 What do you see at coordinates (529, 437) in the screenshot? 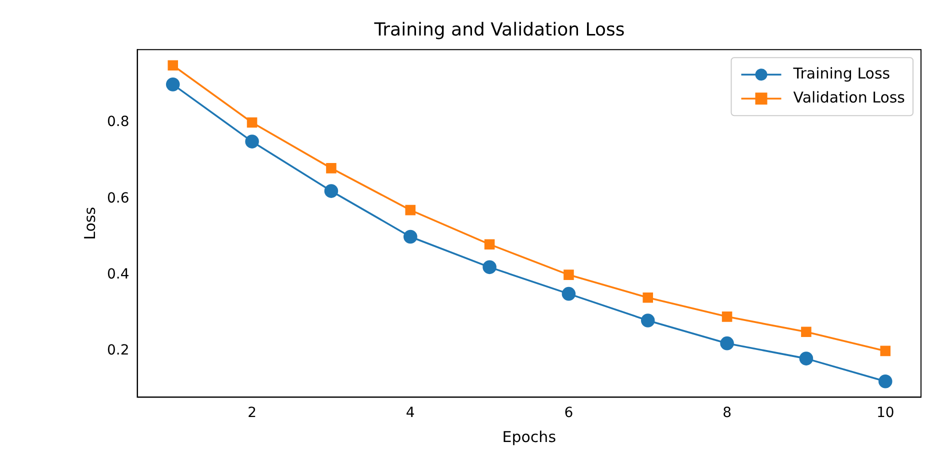
I see `x-axis-title: Epochs` at bounding box center [529, 437].